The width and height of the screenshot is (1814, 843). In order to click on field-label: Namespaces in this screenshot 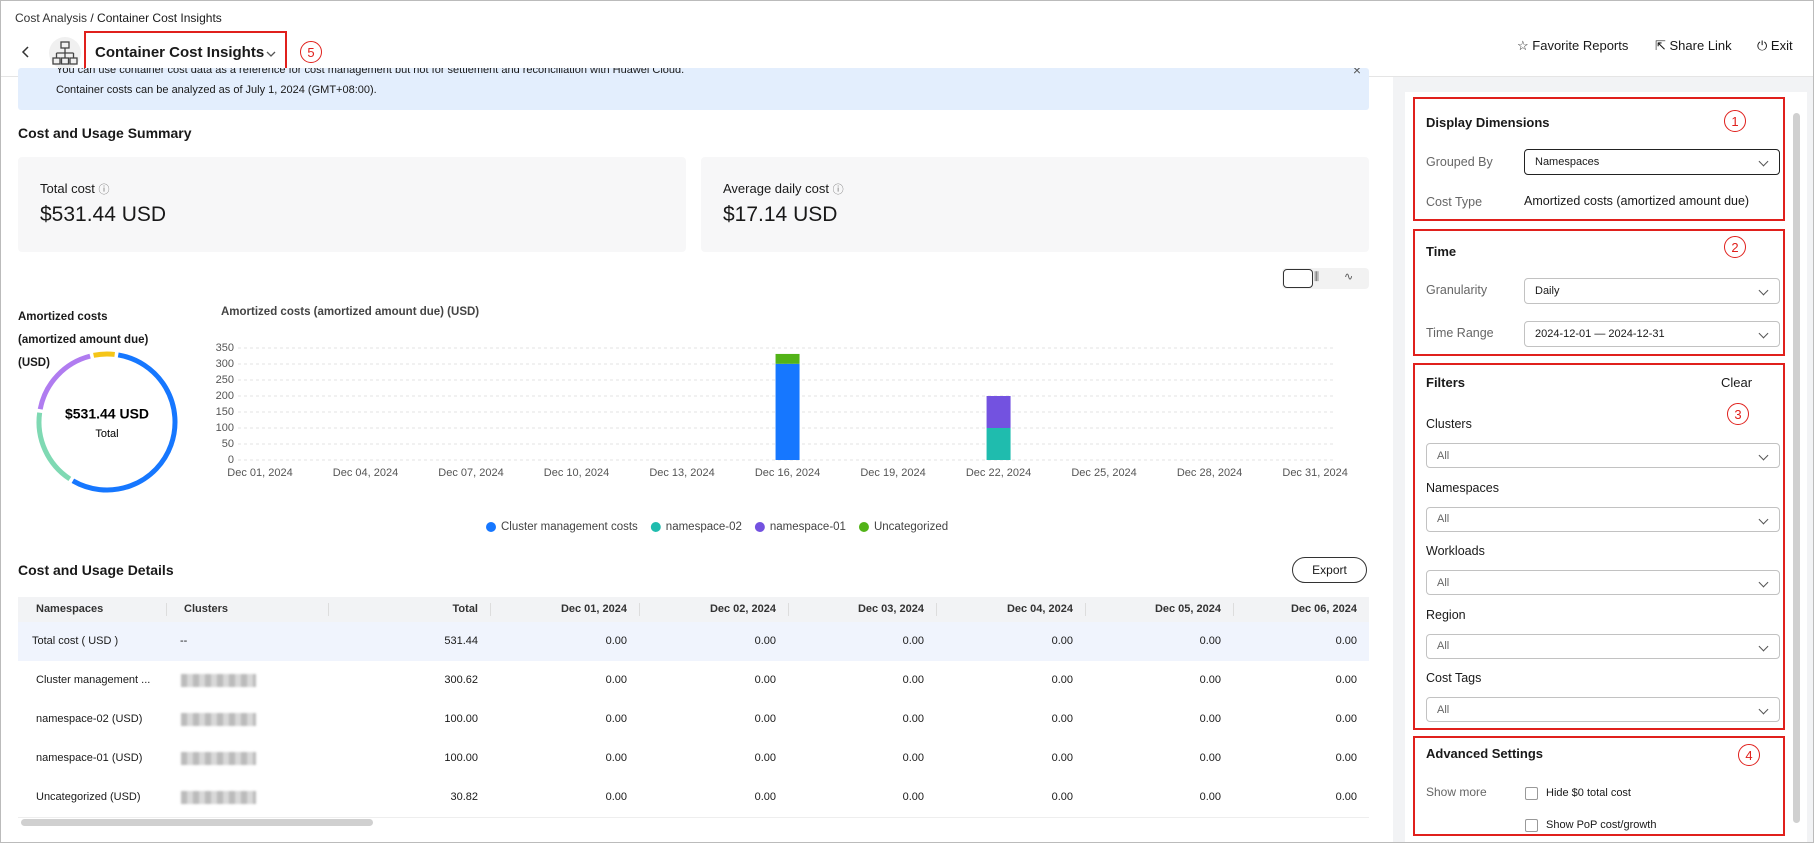, I will do `click(1462, 487)`.